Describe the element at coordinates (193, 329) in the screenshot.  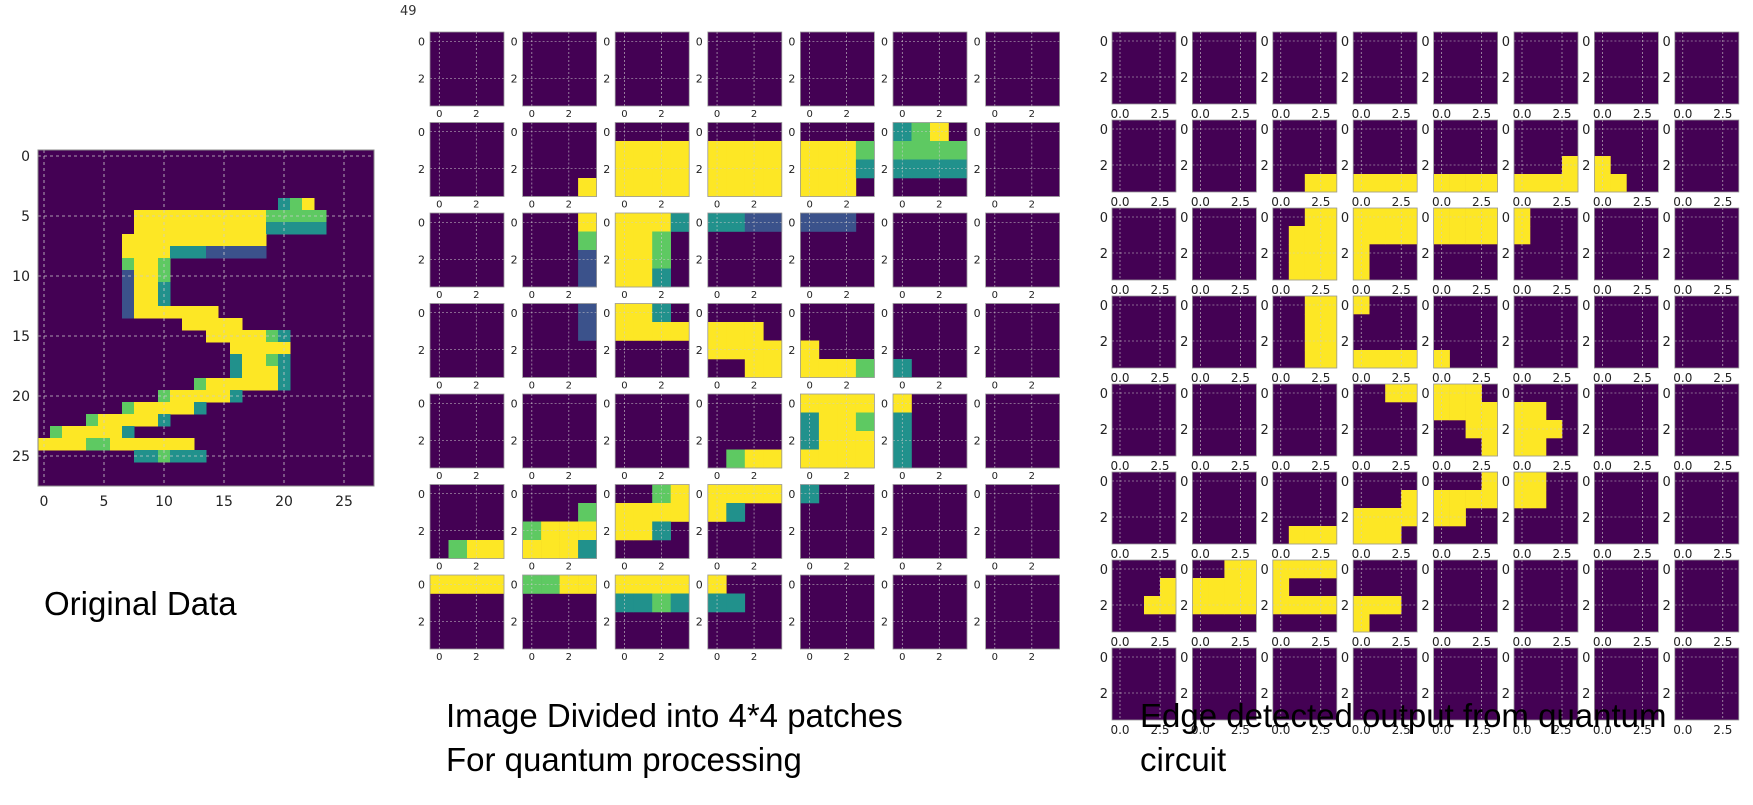
I see `original-mnist-image: 0 5 10 15 20 25 0 5 10 15 20 25` at that location.